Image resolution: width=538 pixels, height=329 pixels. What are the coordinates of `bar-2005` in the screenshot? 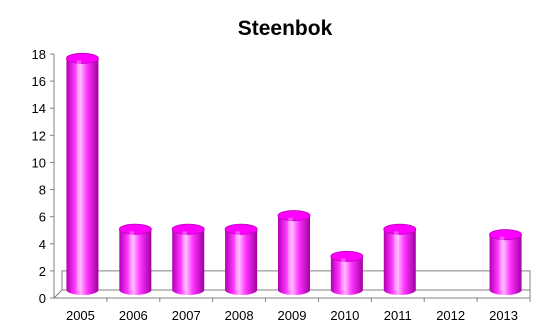 It's located at (82, 173).